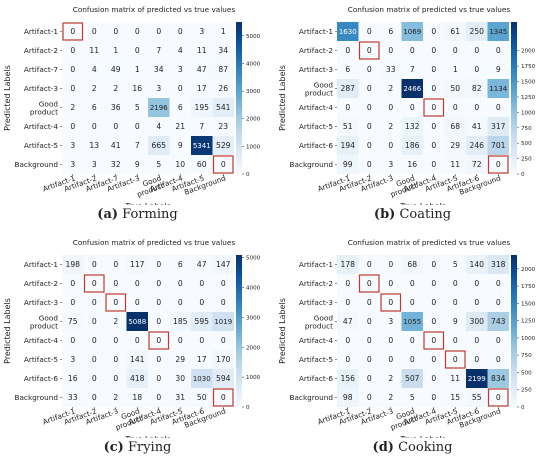  Describe the element at coordinates (202, 88) in the screenshot. I see `cell-value: 17` at that location.